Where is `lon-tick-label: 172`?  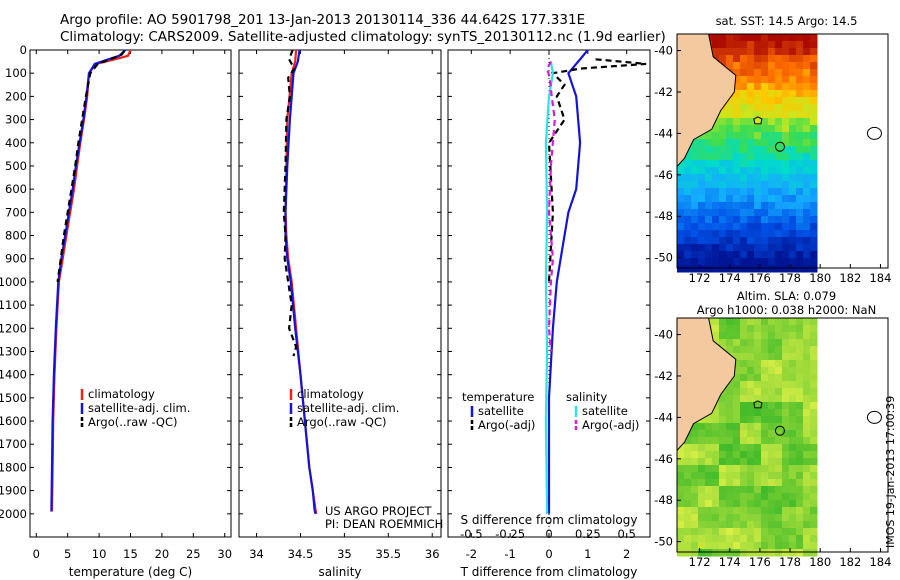
lon-tick-label: 172 is located at coordinates (700, 278).